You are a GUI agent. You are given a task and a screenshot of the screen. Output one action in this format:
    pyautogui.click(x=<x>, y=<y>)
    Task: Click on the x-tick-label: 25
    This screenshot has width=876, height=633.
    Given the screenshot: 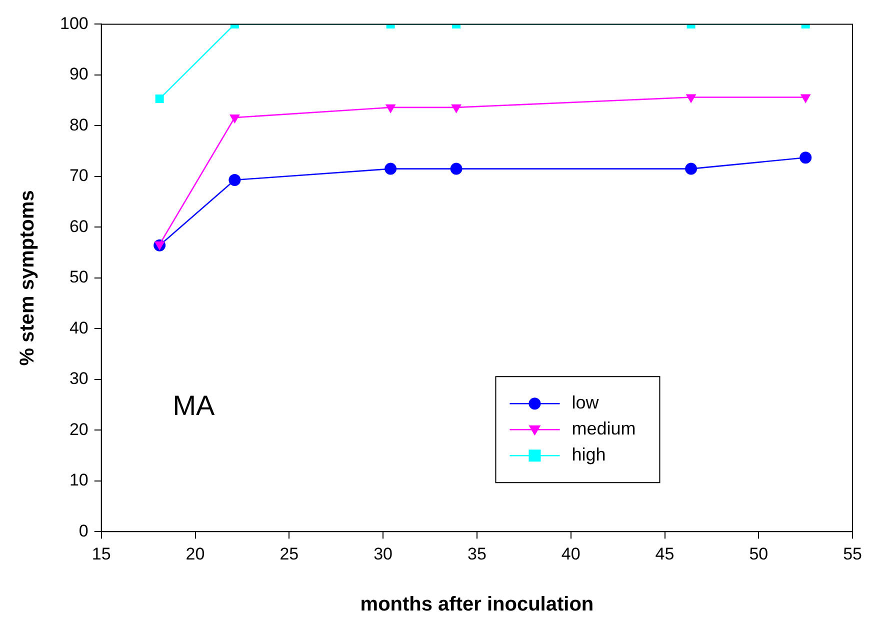 What is the action you would take?
    pyautogui.click(x=289, y=554)
    